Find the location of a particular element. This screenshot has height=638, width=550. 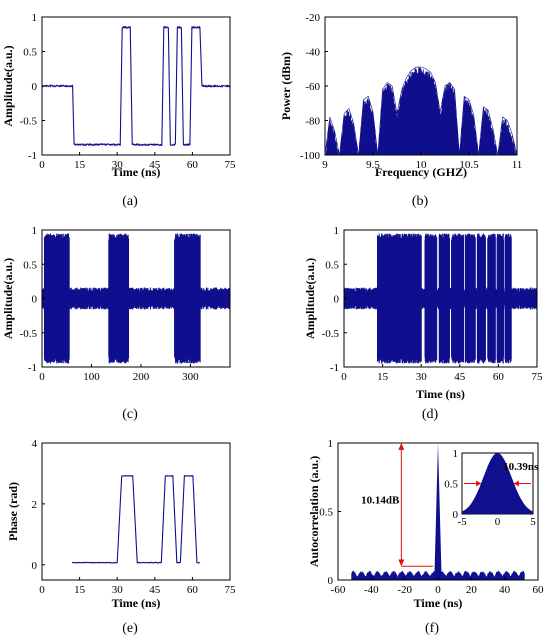

fwhm-arrowhead-right is located at coordinates (516, 483).